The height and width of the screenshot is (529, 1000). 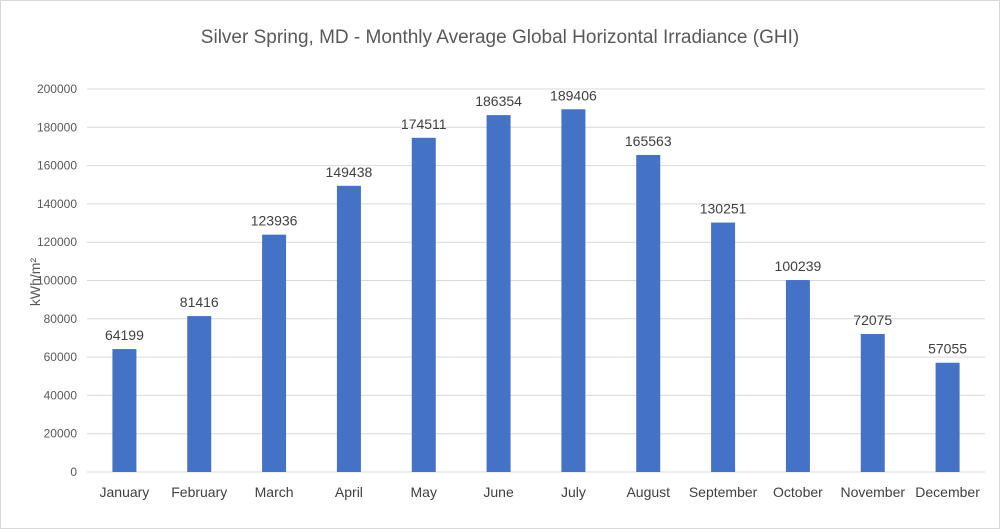 I want to click on x-category-label: June, so click(x=498, y=492).